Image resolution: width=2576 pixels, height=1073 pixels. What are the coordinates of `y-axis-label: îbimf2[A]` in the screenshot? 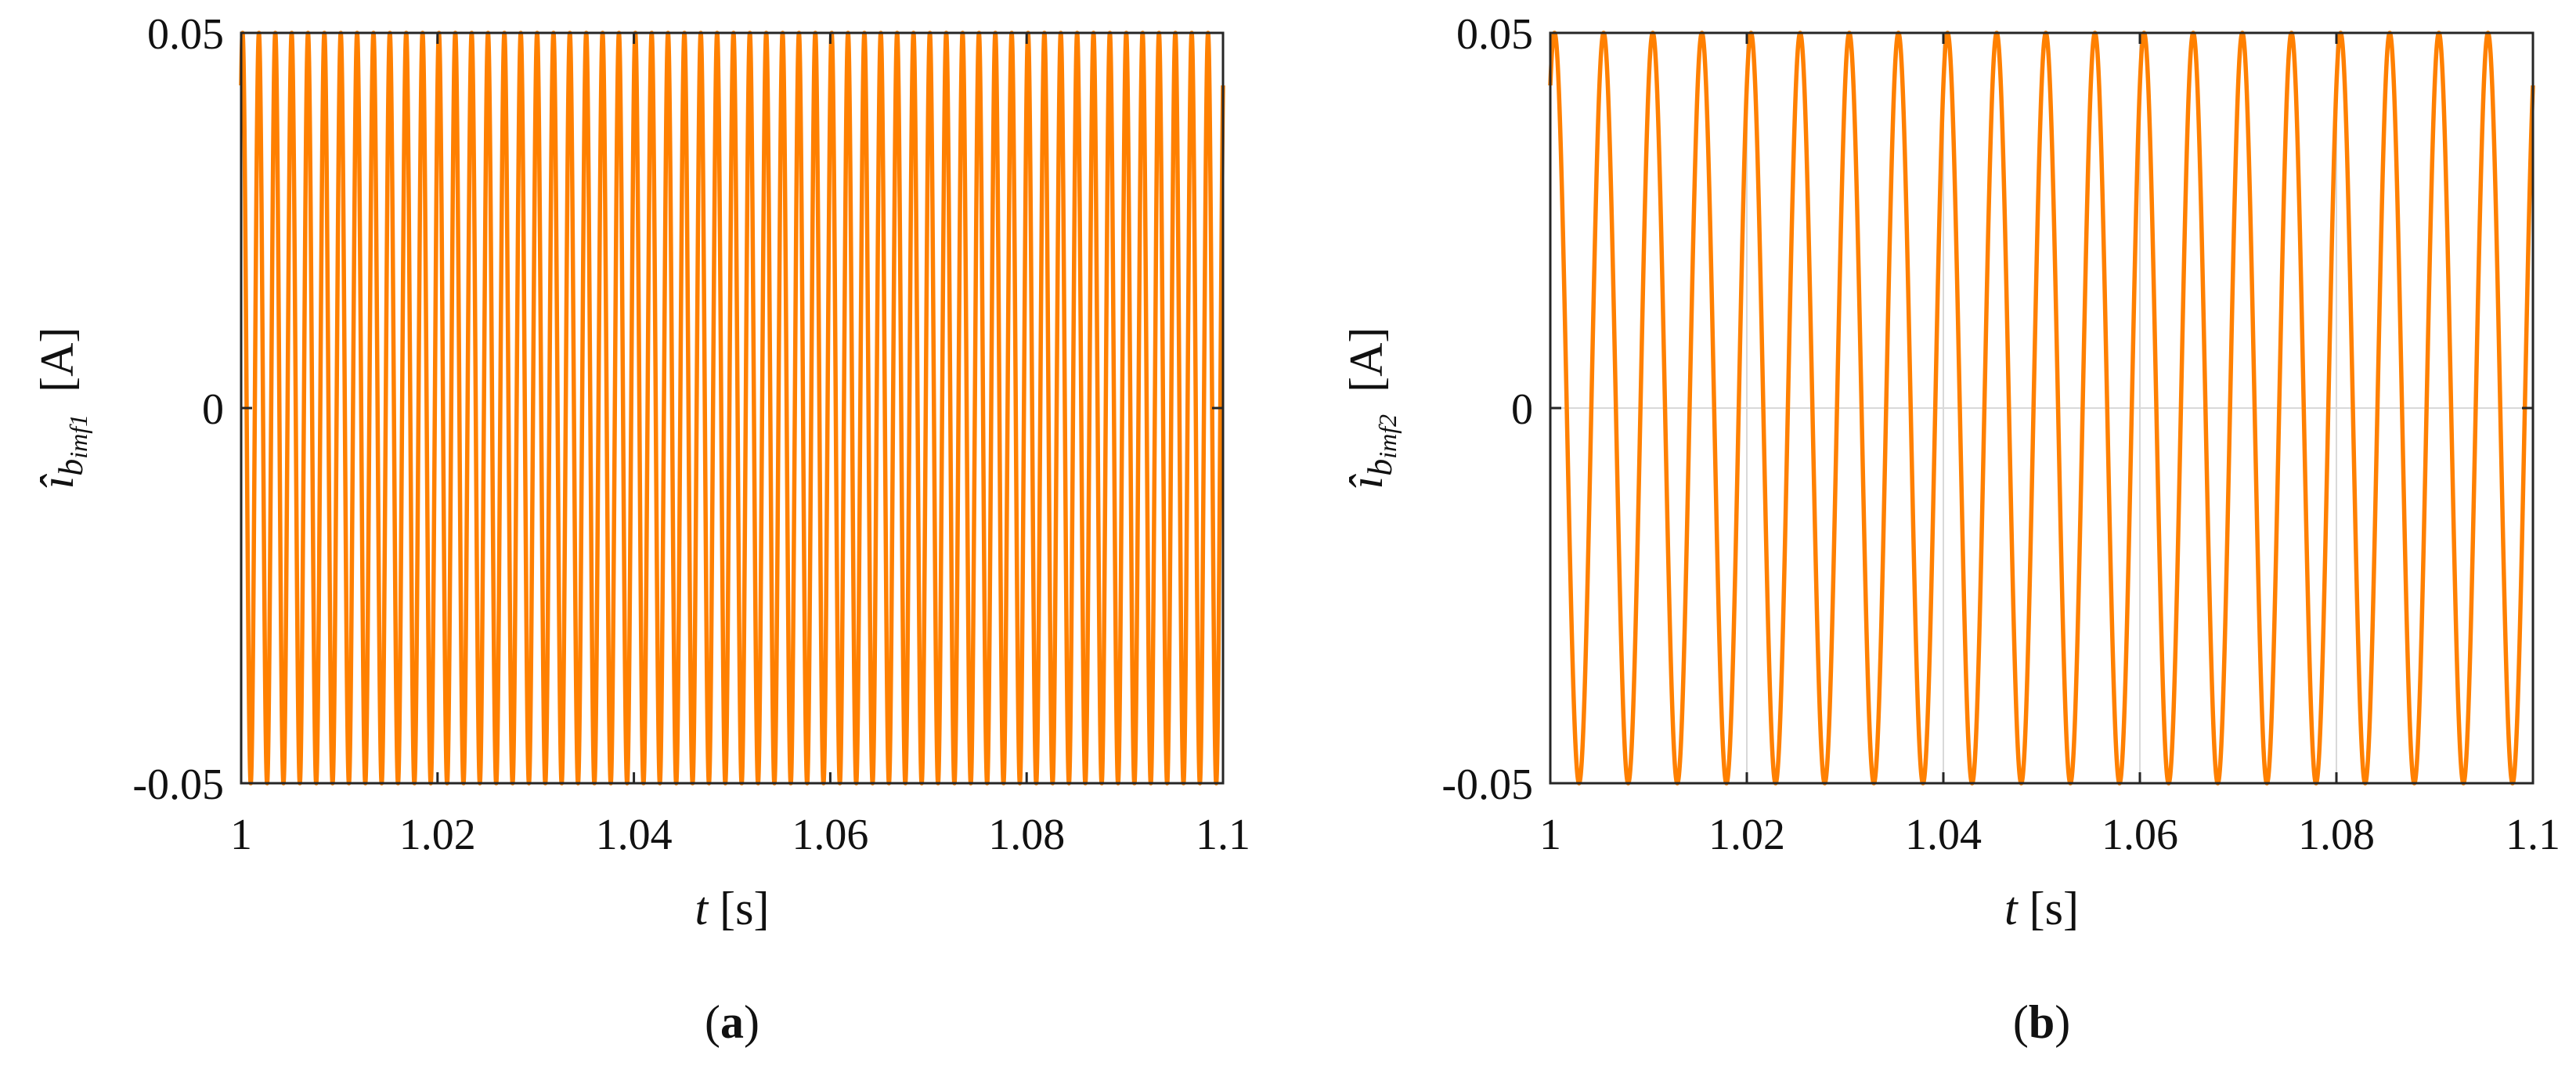 It's located at (1371, 408).